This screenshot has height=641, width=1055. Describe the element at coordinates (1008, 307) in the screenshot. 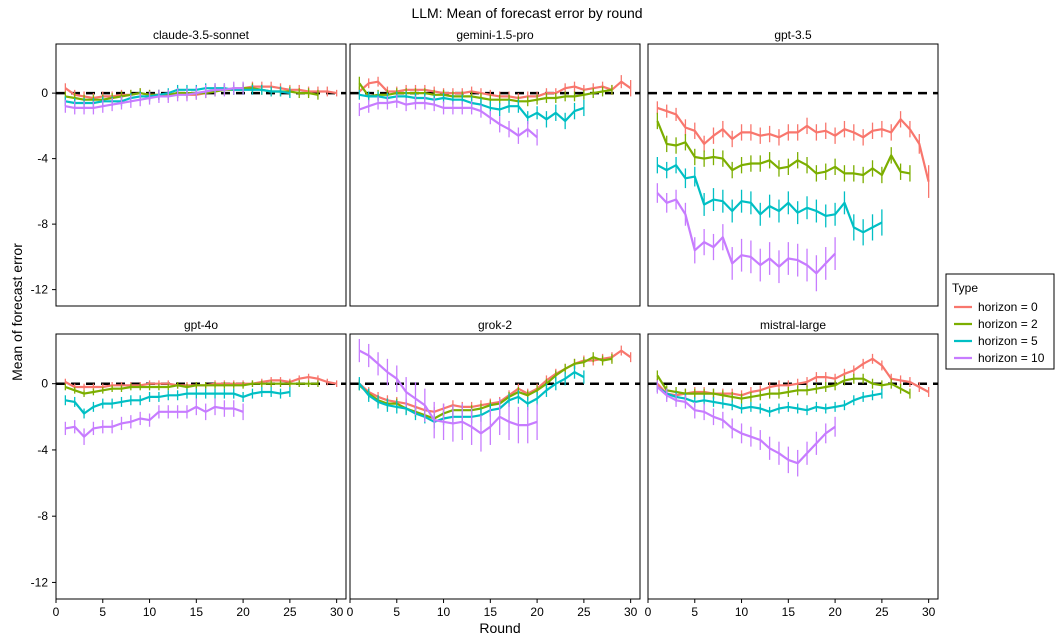

I see `legend-label: horizon = 0` at that location.